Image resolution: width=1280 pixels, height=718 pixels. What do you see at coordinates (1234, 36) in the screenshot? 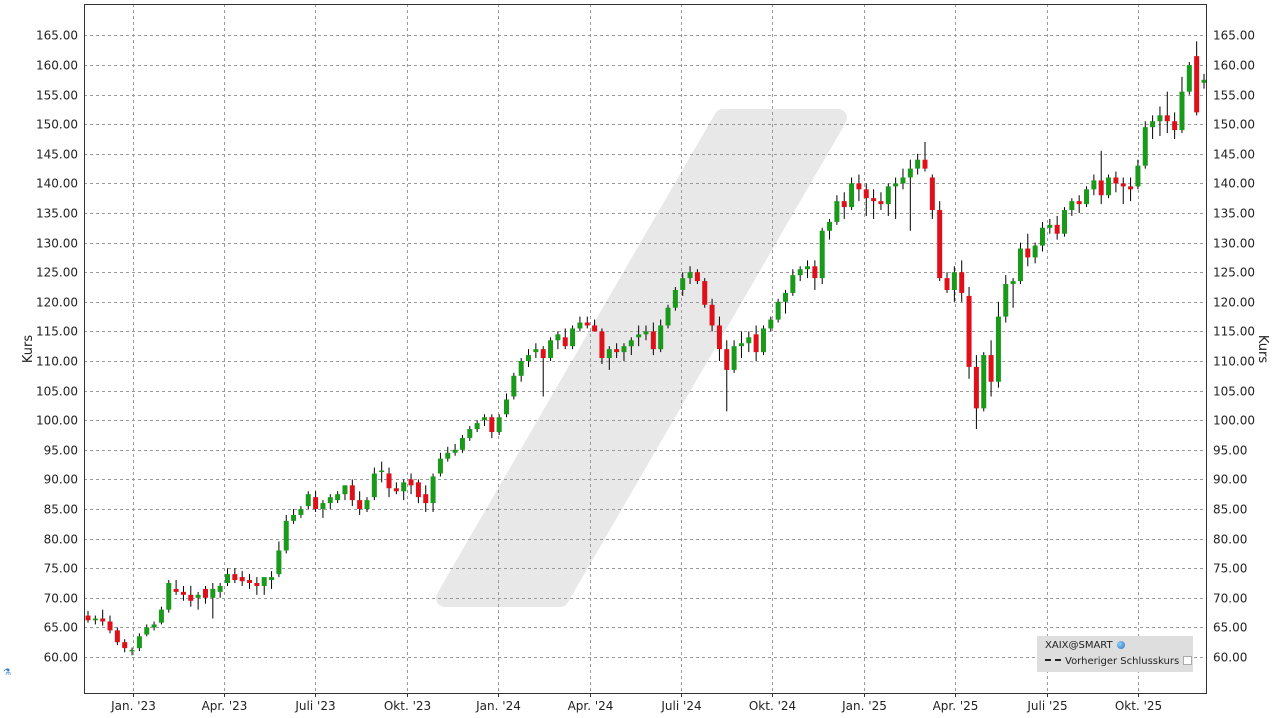
I see `y-tick-label-right: 165.00` at bounding box center [1234, 36].